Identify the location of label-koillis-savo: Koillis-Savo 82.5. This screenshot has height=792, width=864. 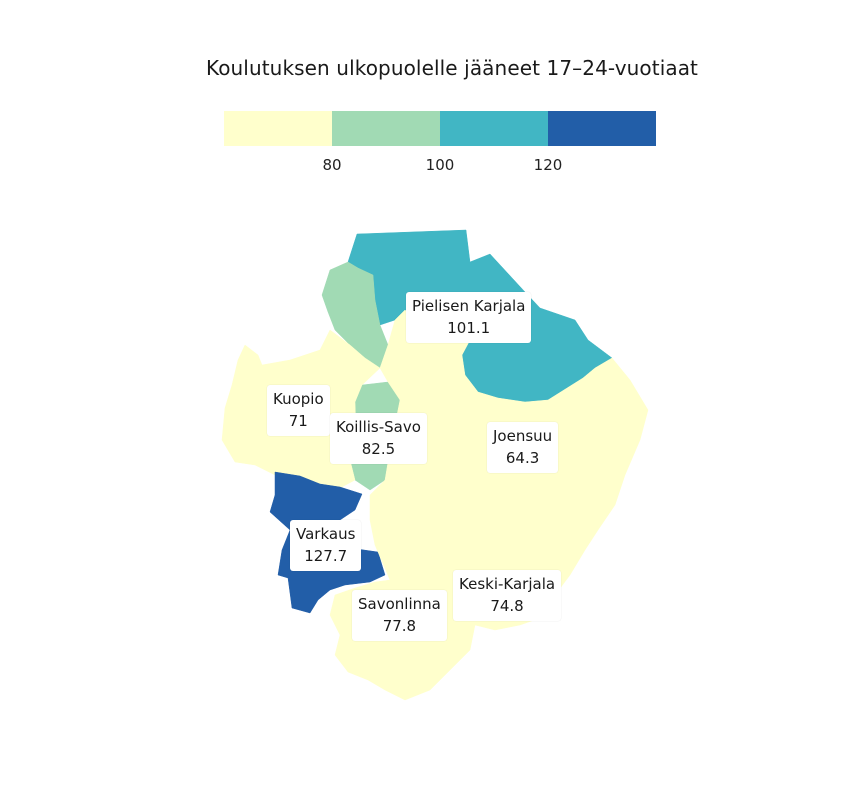
(378, 438).